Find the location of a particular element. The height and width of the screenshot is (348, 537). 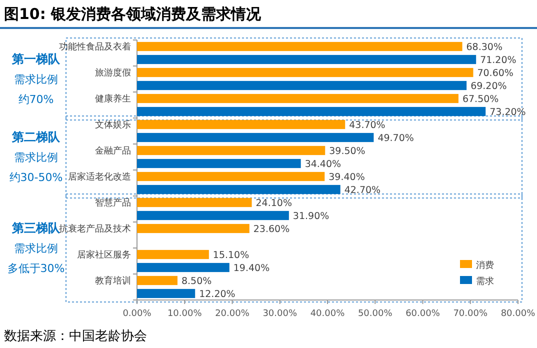

data-label: 39.50% is located at coordinates (347, 151).